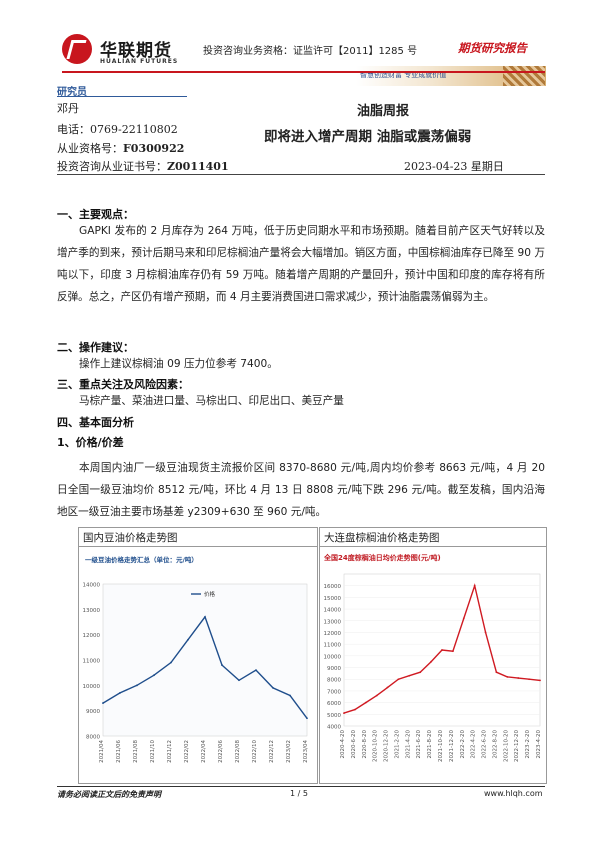  What do you see at coordinates (205, 660) in the screenshot?
I see `plot-area` at bounding box center [205, 660].